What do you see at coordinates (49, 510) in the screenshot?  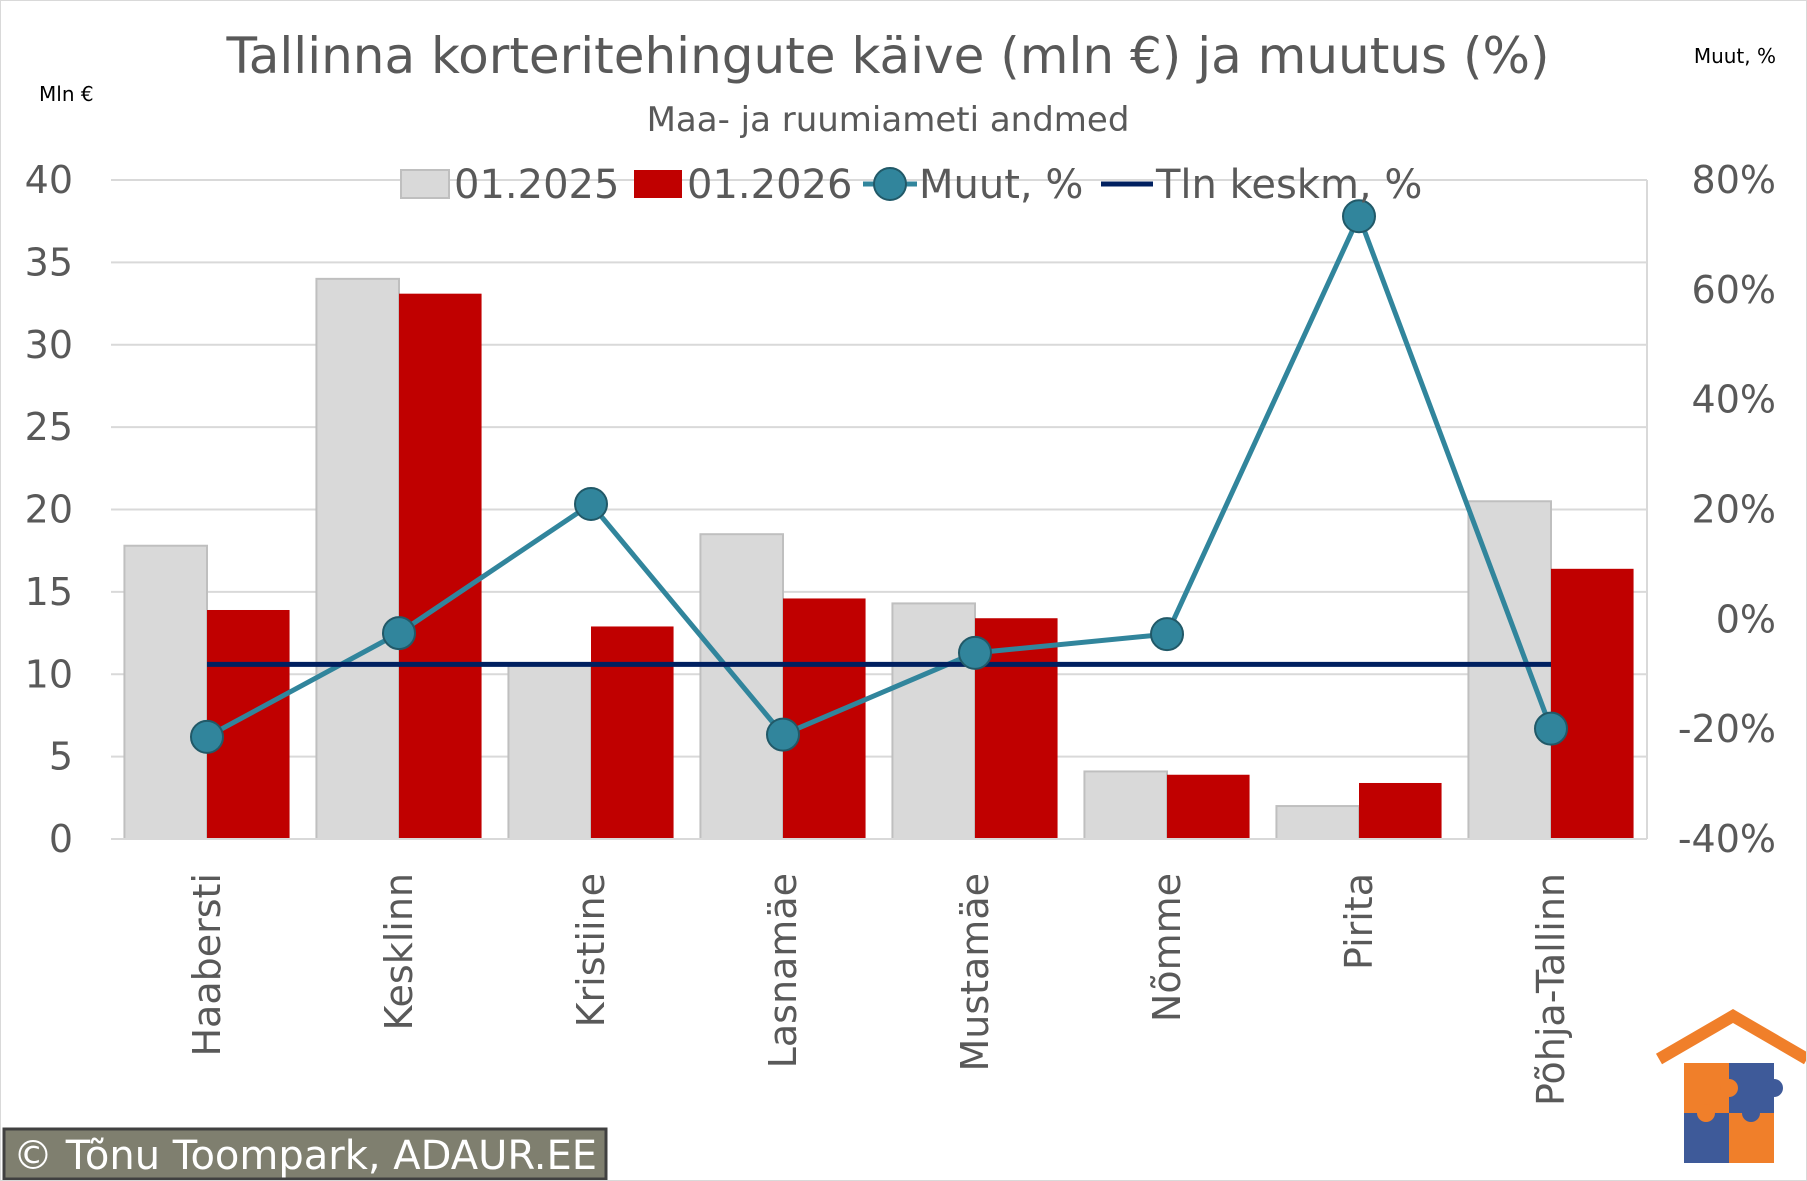 I see `y-tick-label: 20` at bounding box center [49, 510].